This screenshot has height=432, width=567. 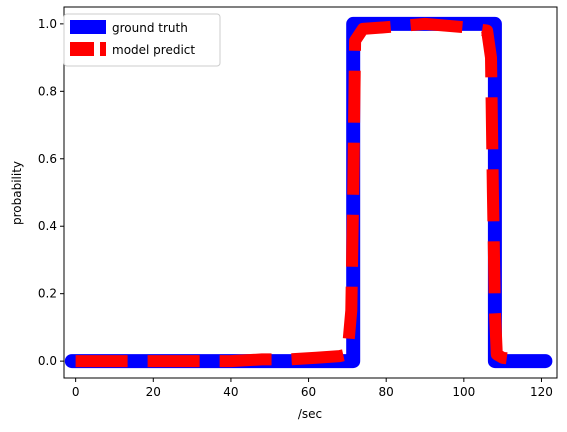 What do you see at coordinates (541, 392) in the screenshot?
I see `x-tick-label: 120` at bounding box center [541, 392].